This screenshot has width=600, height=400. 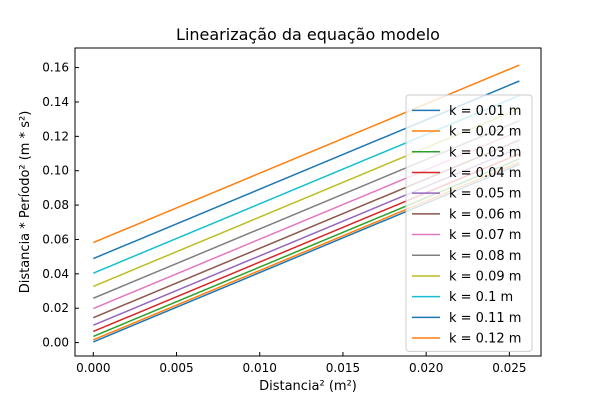 What do you see at coordinates (308, 34) in the screenshot?
I see `chart-title: Linearização da equação modelo` at bounding box center [308, 34].